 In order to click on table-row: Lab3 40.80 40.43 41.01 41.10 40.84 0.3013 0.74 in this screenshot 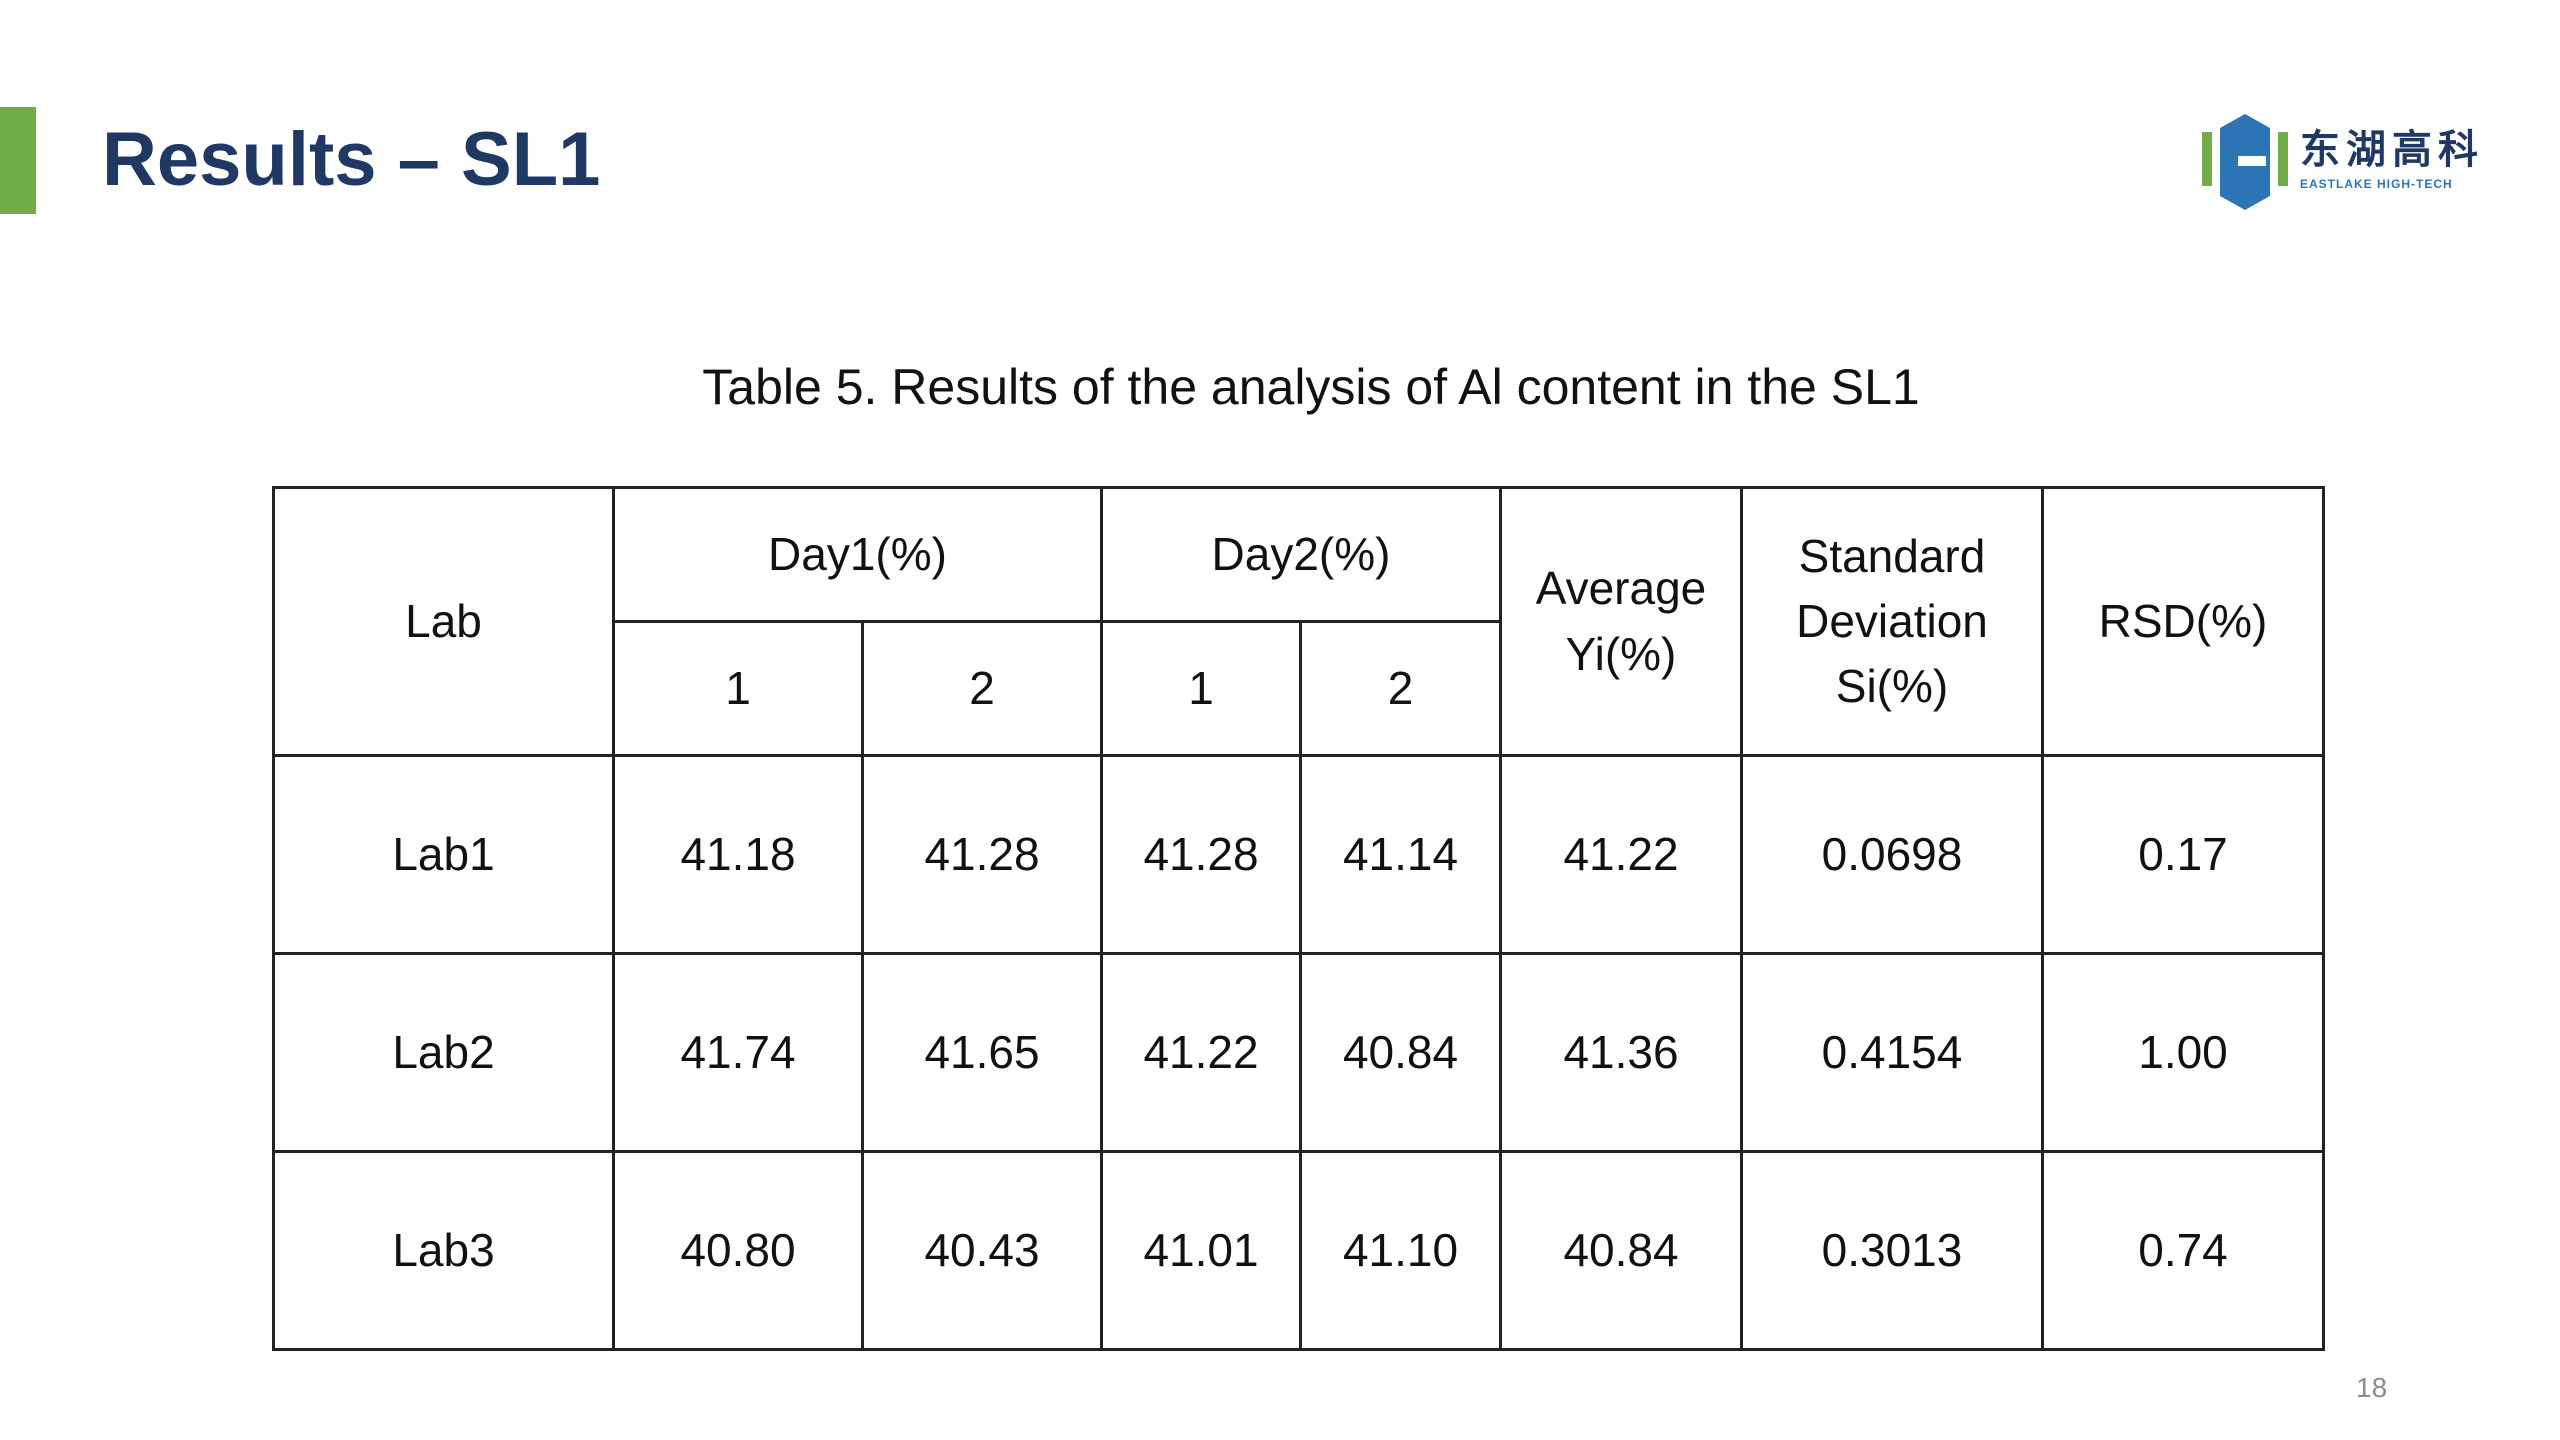, I will do `click(1298, 1250)`.